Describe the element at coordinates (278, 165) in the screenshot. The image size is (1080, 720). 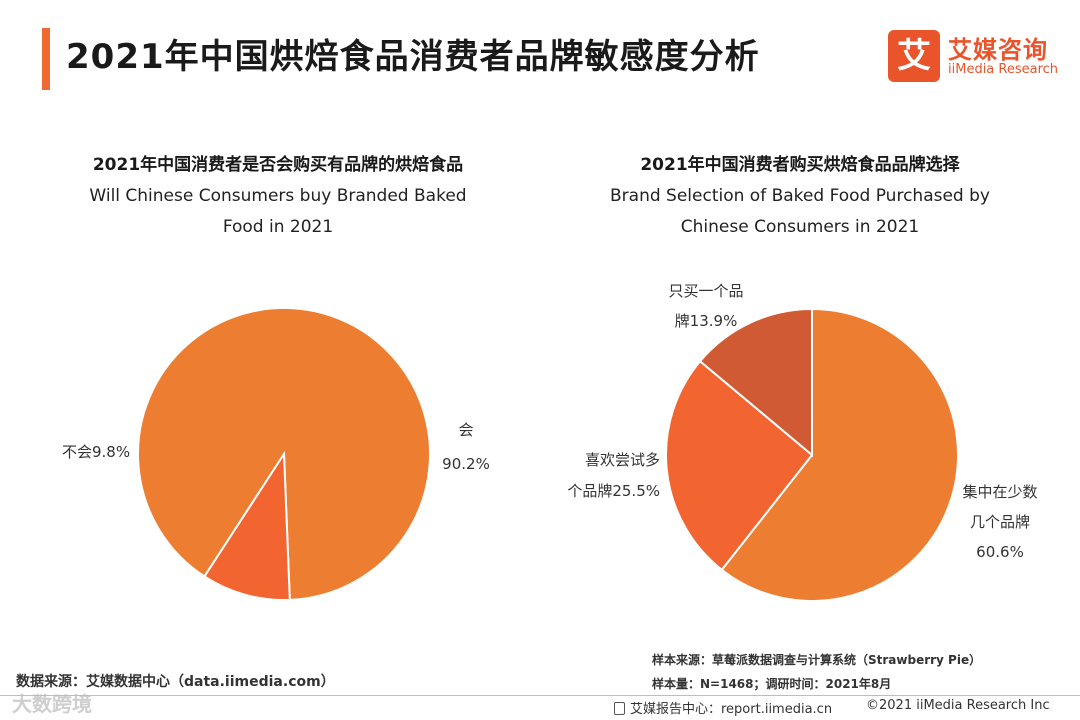
I see `chart1-title: 2021年中国消费者是否会购买有品牌的烘焙食品` at that location.